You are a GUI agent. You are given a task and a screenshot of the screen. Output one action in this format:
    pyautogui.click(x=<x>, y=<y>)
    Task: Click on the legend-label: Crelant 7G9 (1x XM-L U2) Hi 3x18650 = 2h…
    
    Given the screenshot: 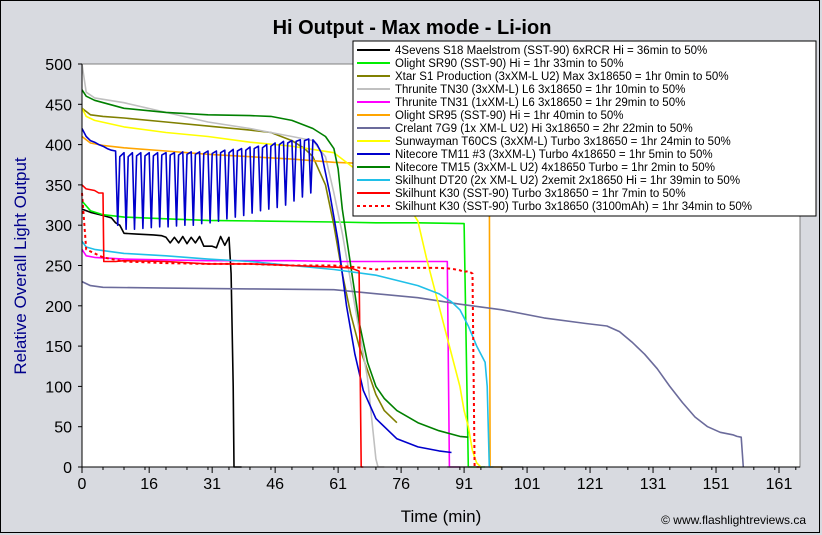 What is the action you would take?
    pyautogui.click(x=544, y=129)
    